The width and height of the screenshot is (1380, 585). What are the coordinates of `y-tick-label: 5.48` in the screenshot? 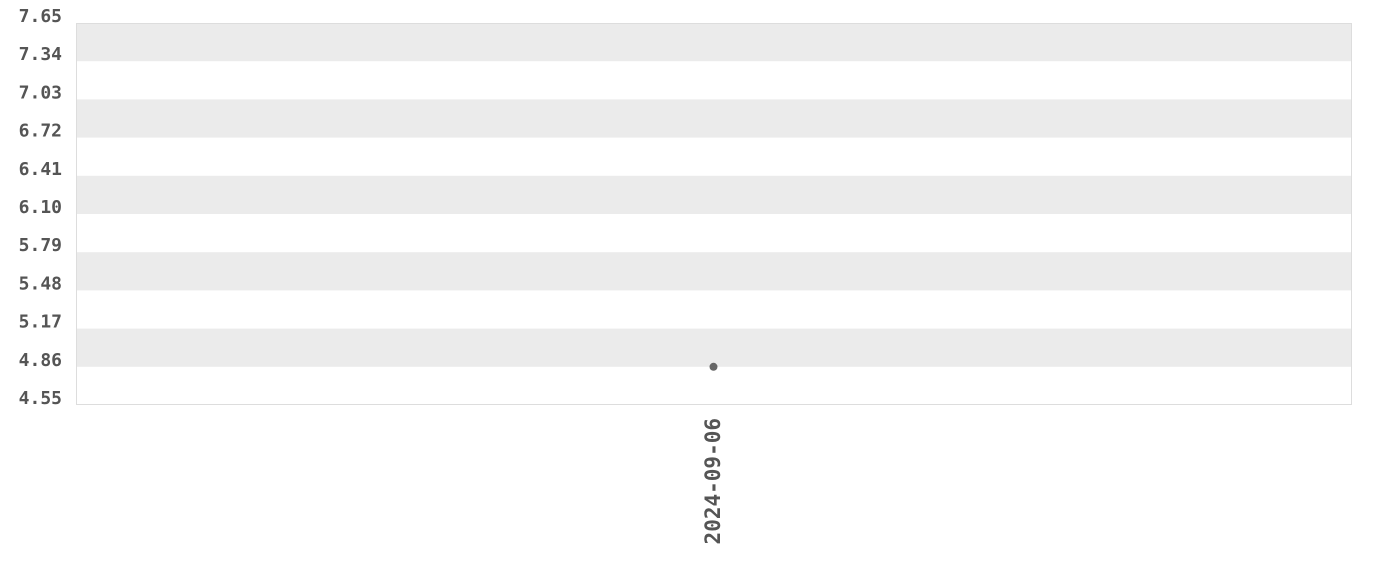 It's located at (40, 283).